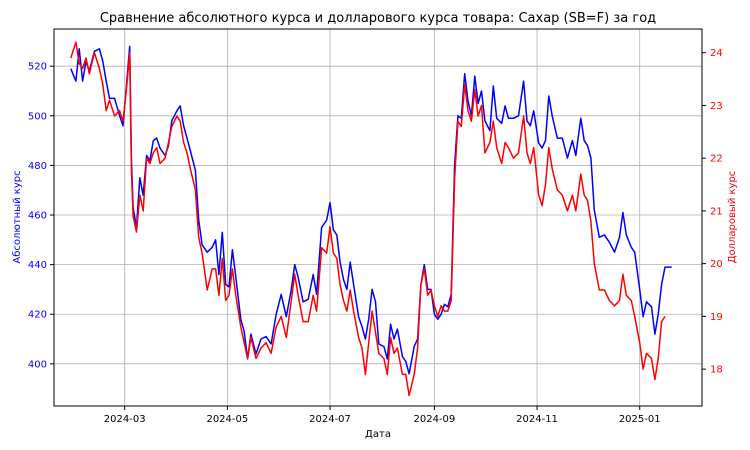 Image resolution: width=750 pixels, height=450 pixels. Describe the element at coordinates (330, 419) in the screenshot. I see `x-tick-label: 2024-07` at that location.